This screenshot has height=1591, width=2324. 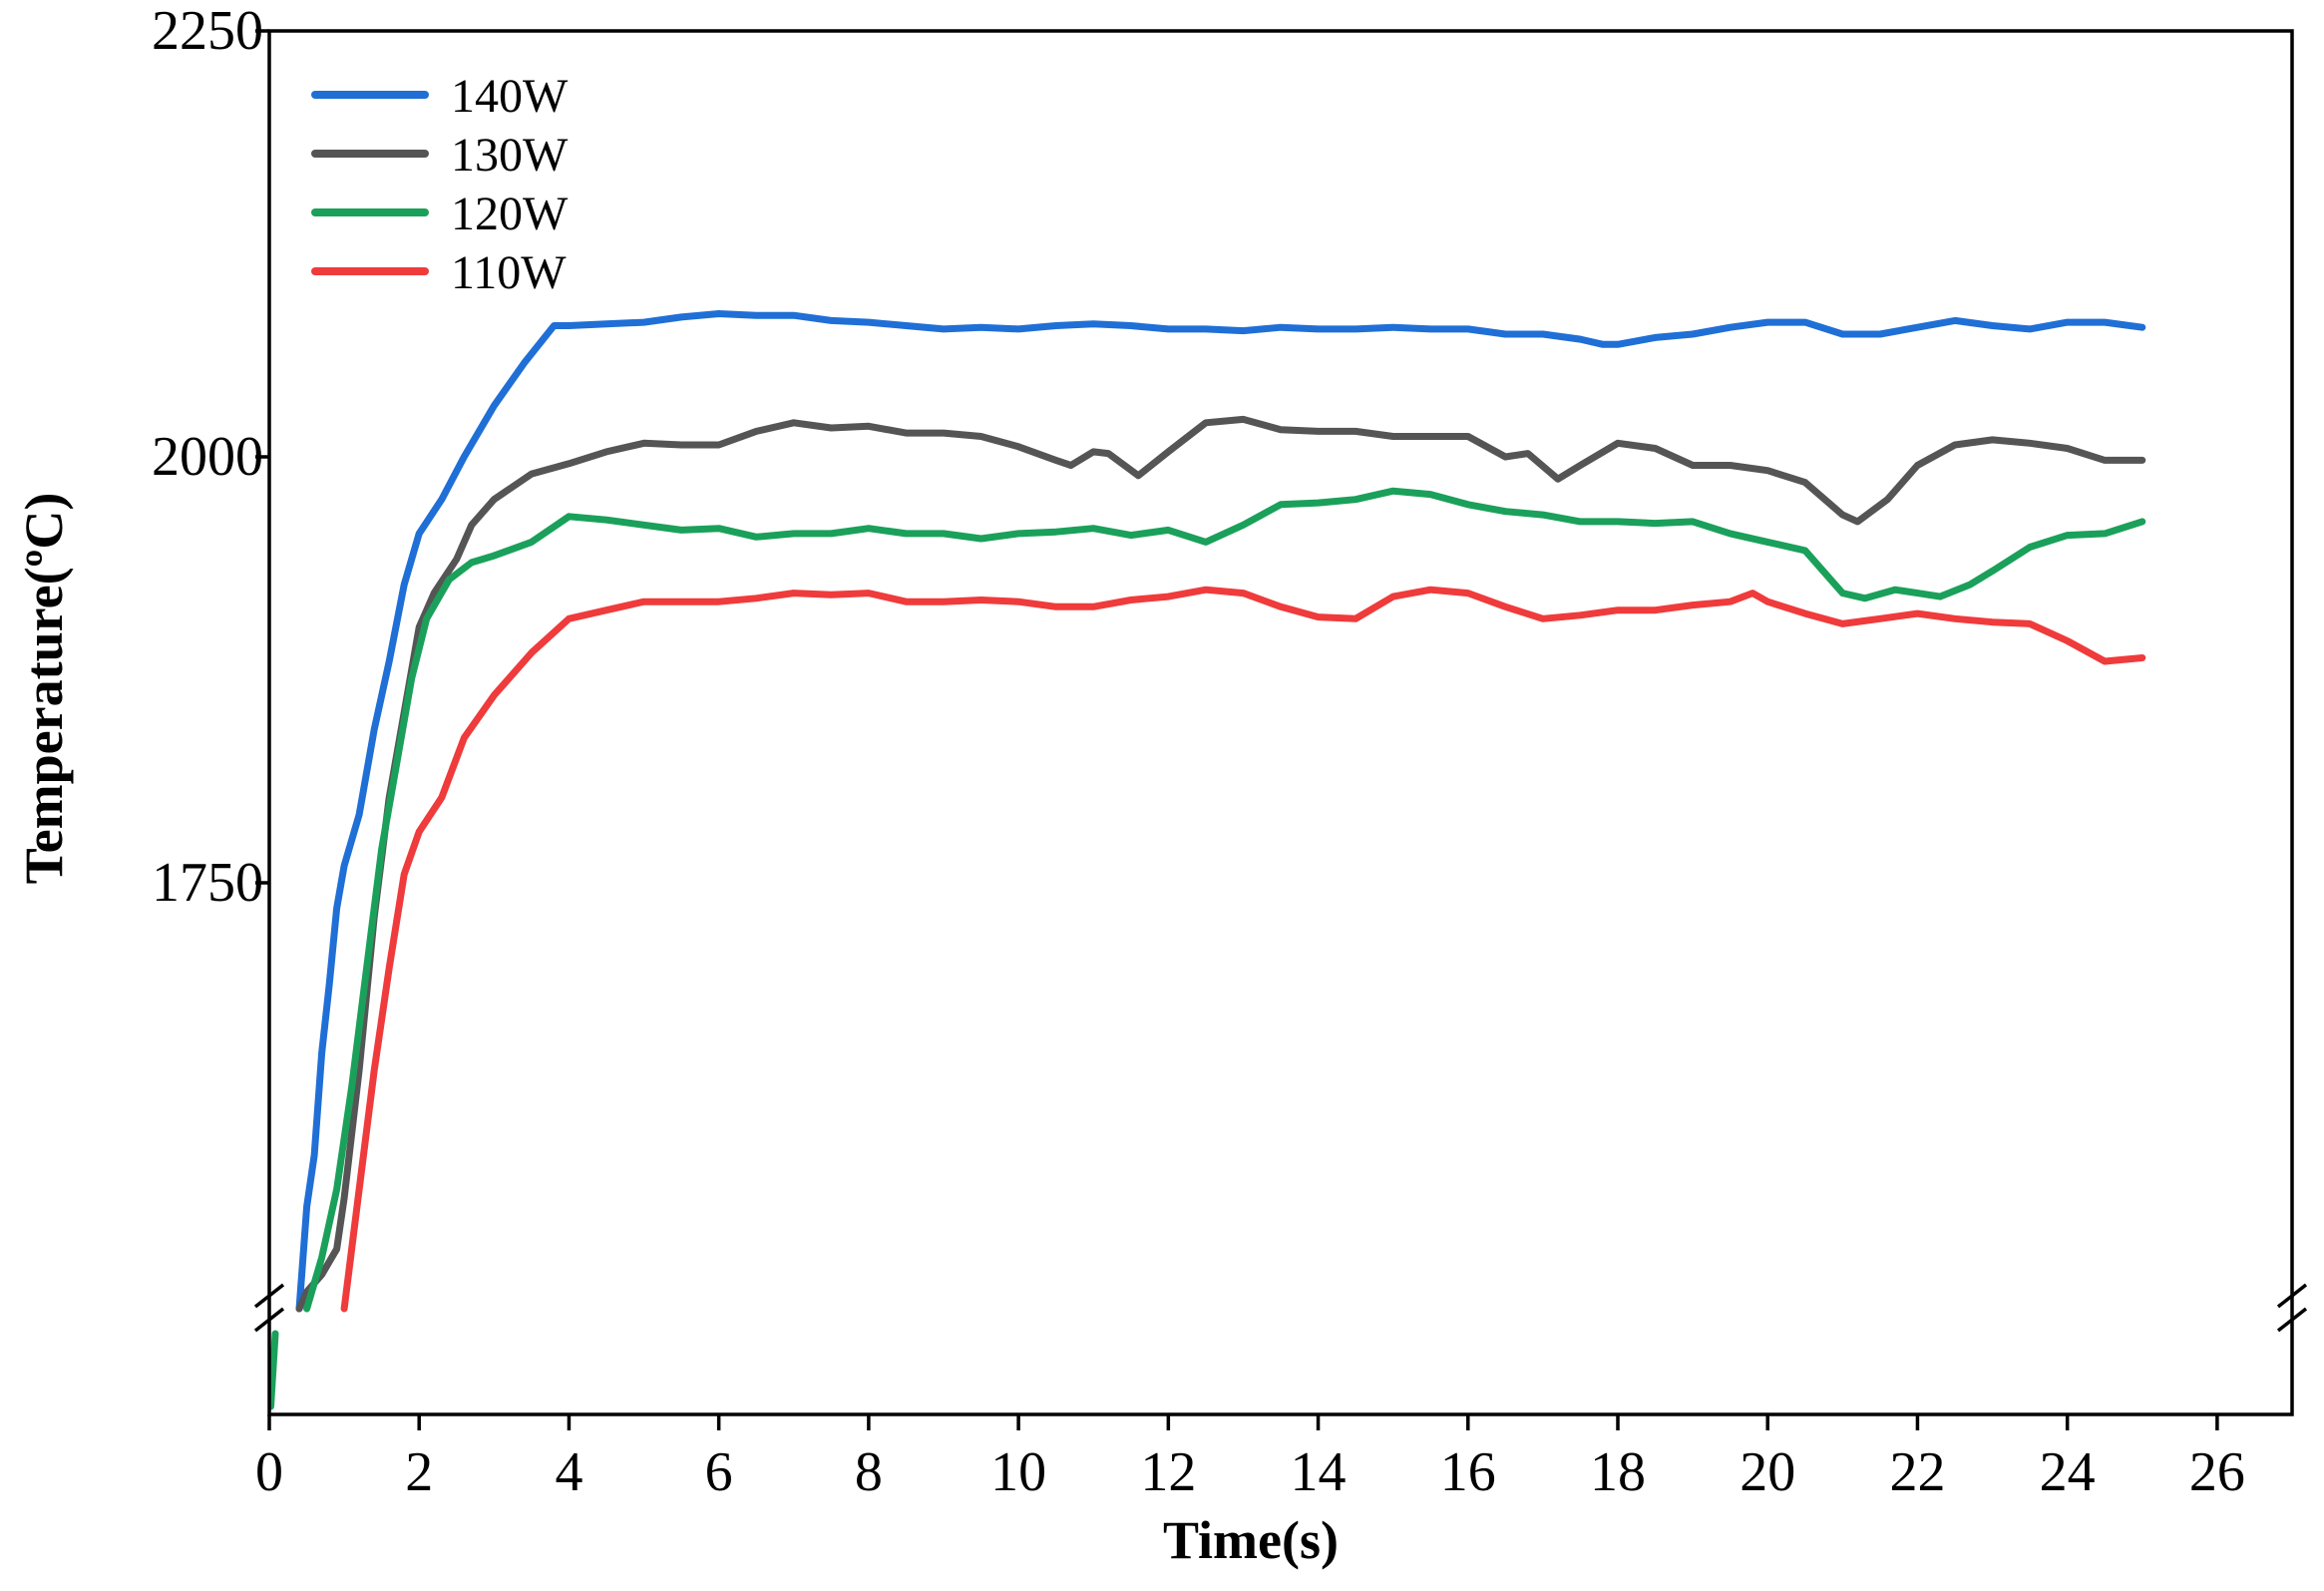 I want to click on x-axis-ticks: 0 2 4 6 8 10 12 14 16 18 20 22 24 26, so click(x=1250, y=1458).